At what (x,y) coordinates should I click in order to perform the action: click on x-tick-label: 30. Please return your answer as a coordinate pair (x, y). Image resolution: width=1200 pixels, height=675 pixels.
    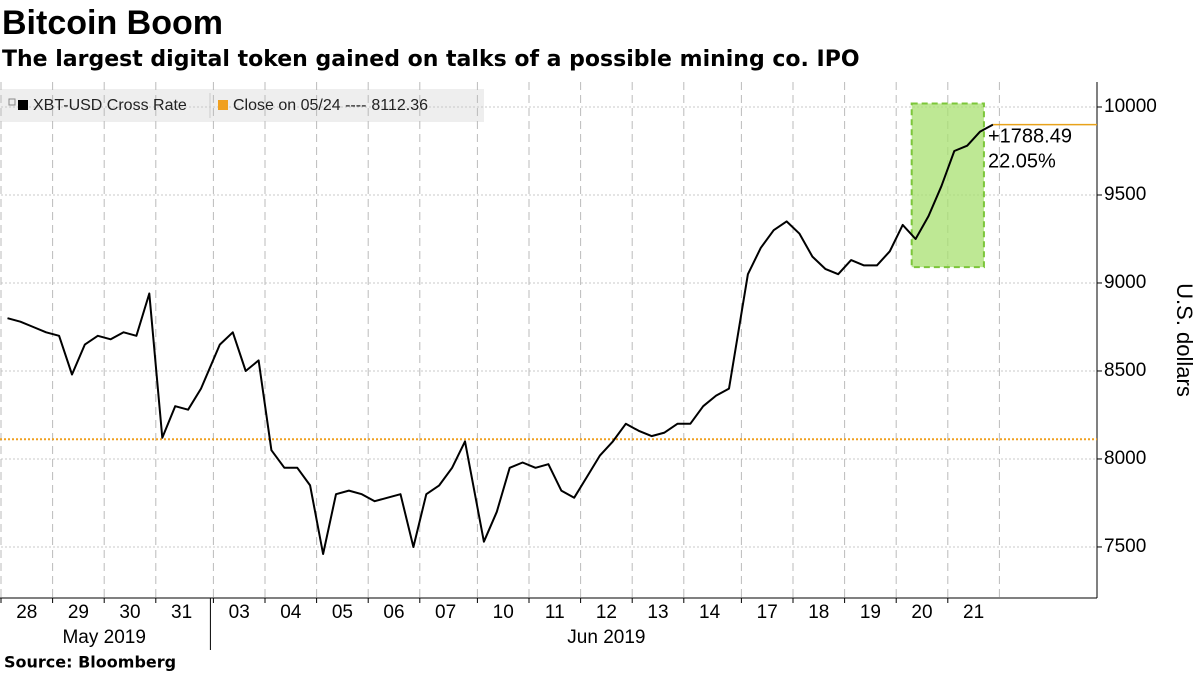
    Looking at the image, I should click on (129, 612).